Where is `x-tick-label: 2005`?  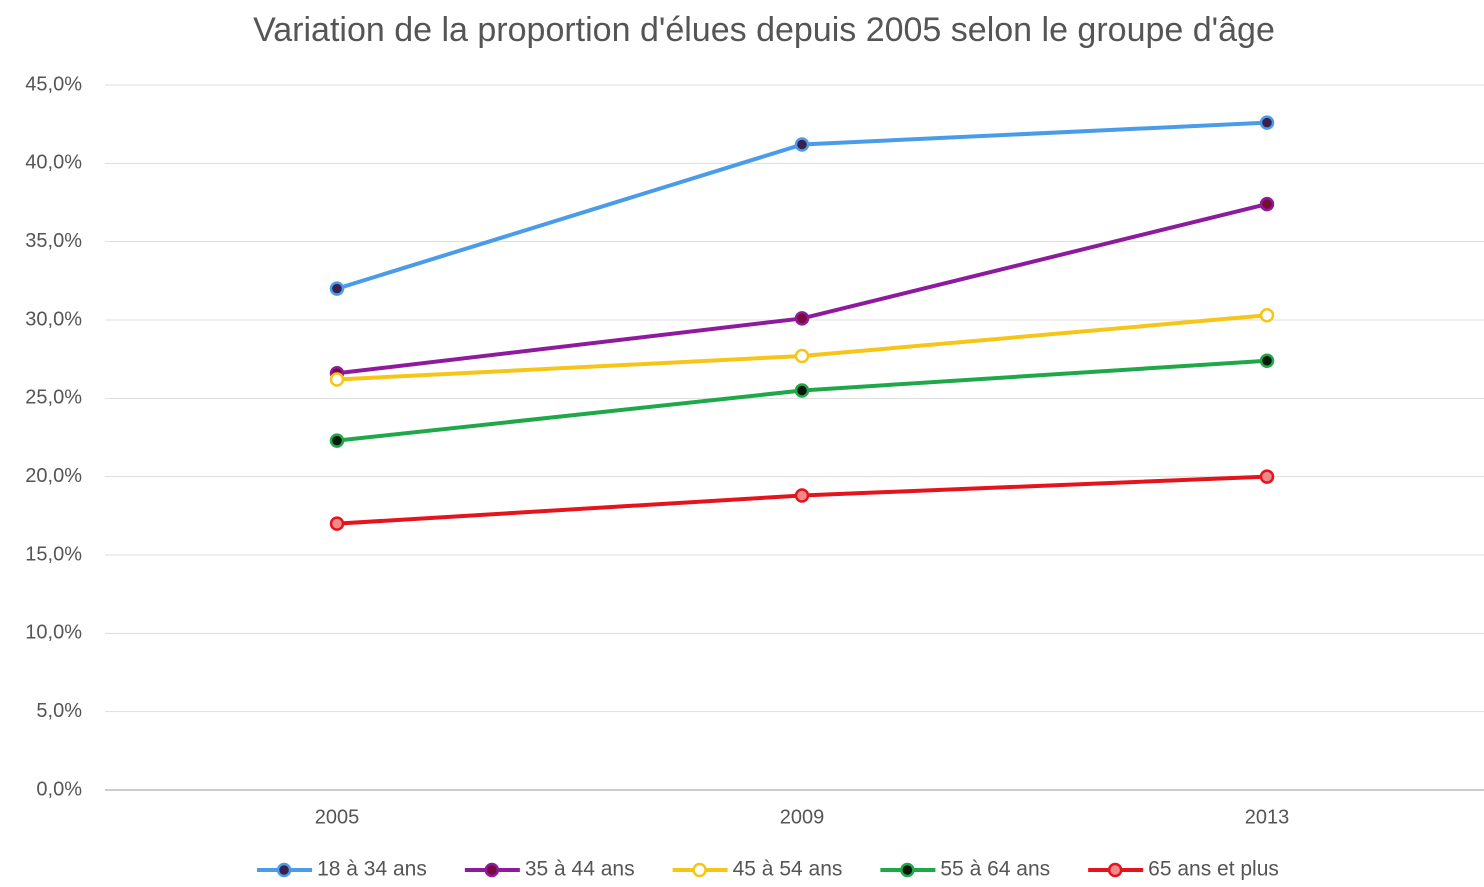 x-tick-label: 2005 is located at coordinates (337, 817).